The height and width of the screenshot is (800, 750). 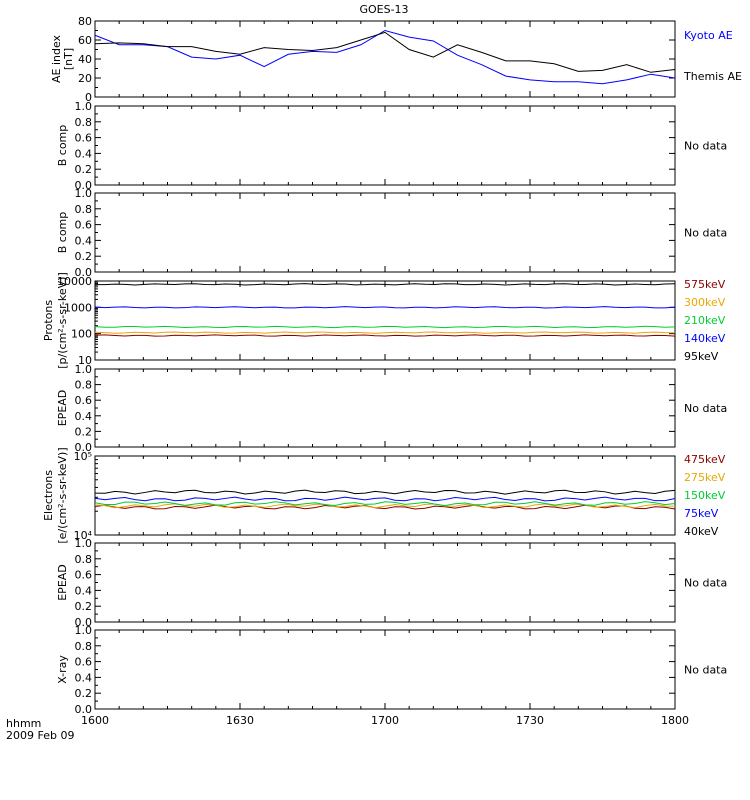 I want to click on y-tick-label-2-4: 0.8, so click(x=84, y=209).